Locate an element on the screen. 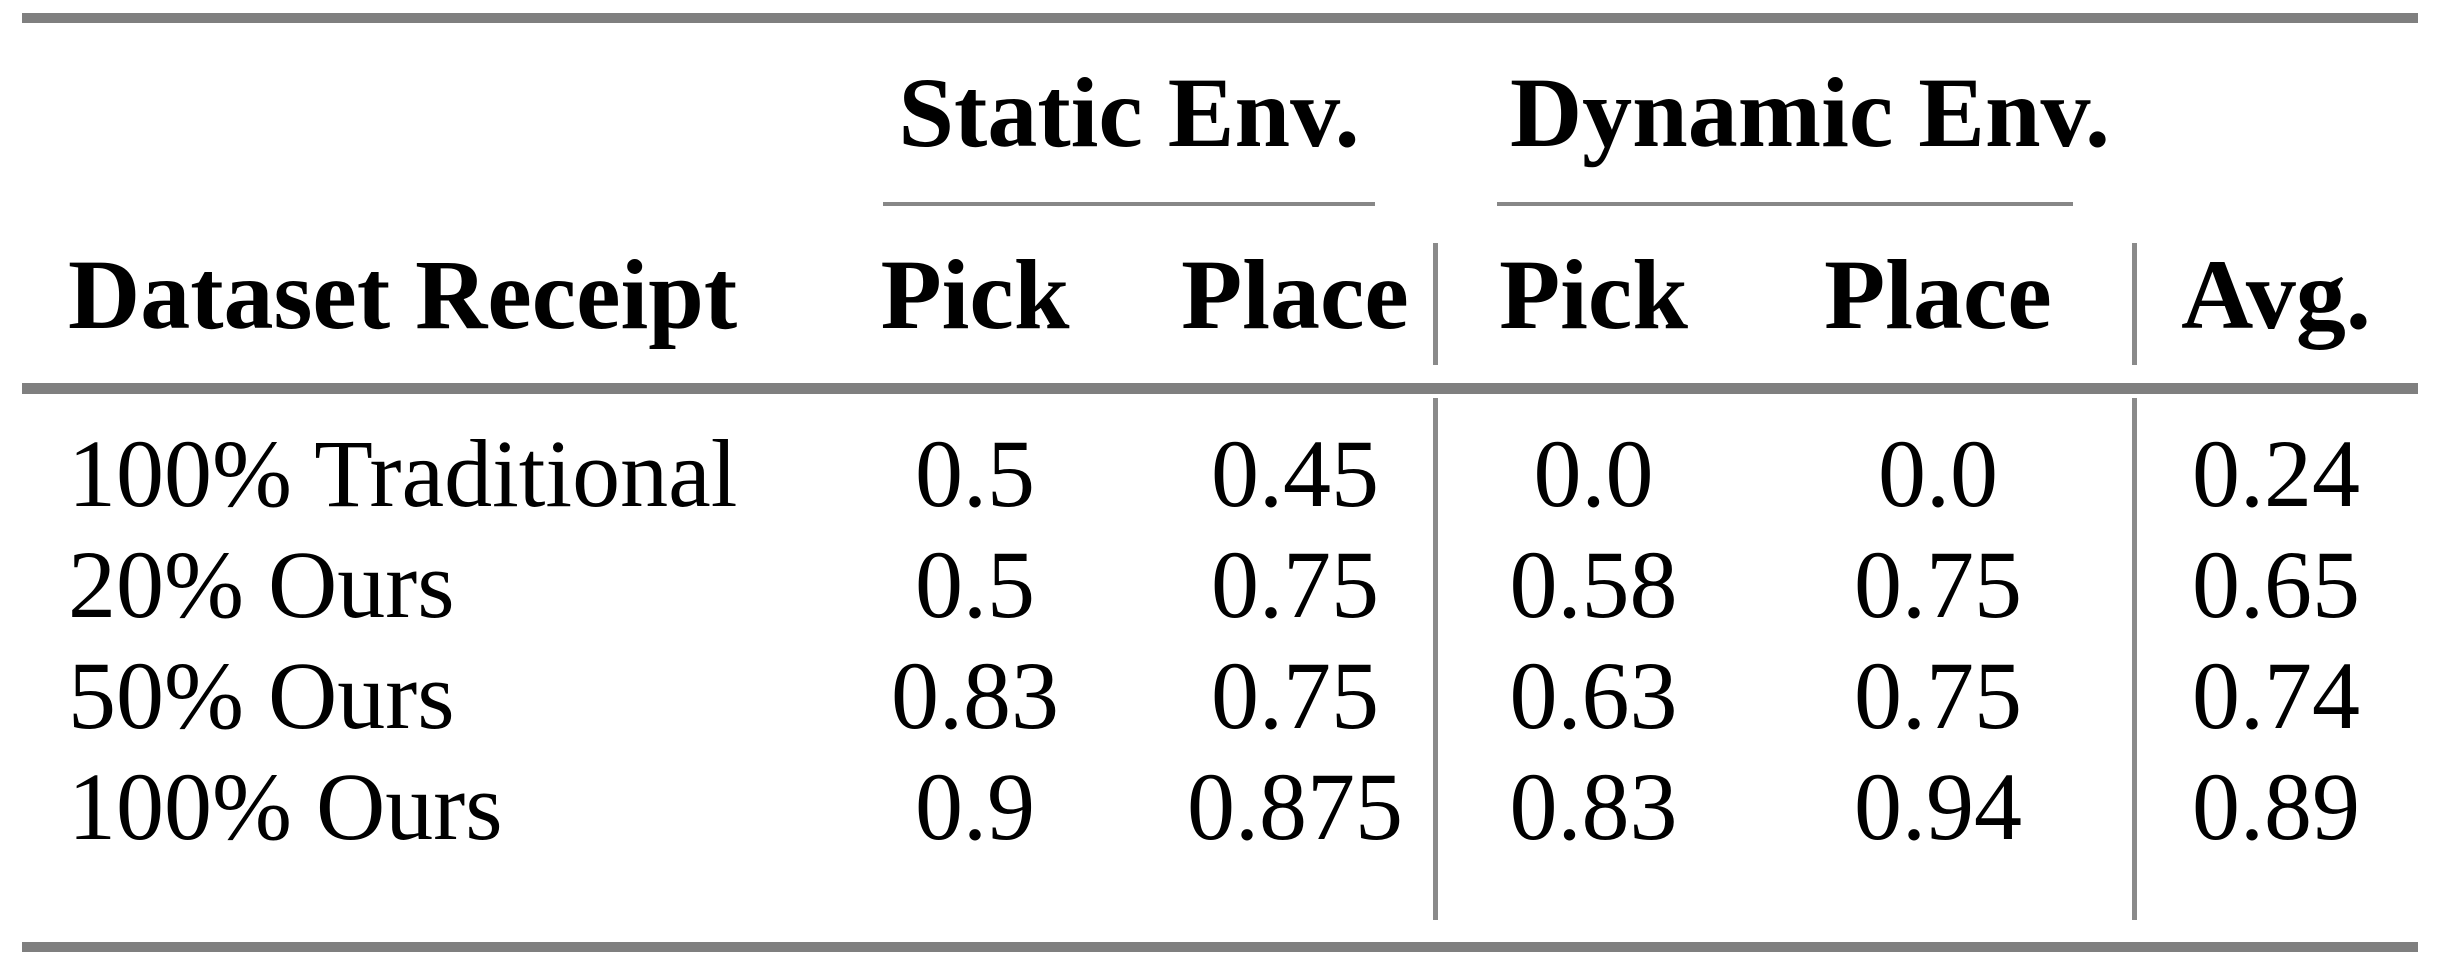 The height and width of the screenshot is (966, 2440). row-label: 20% Ours is located at coordinates (261, 584).